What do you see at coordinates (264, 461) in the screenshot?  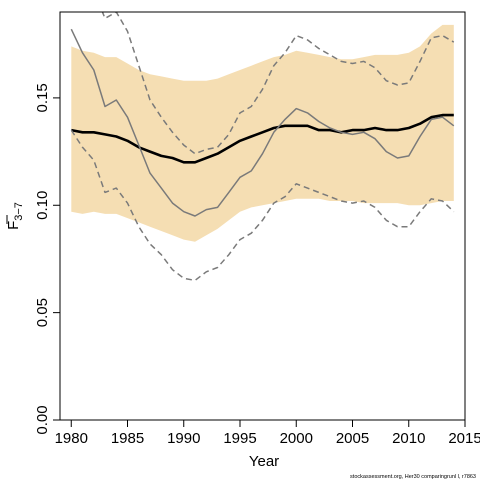 I see `x-axis-title: Year` at bounding box center [264, 461].